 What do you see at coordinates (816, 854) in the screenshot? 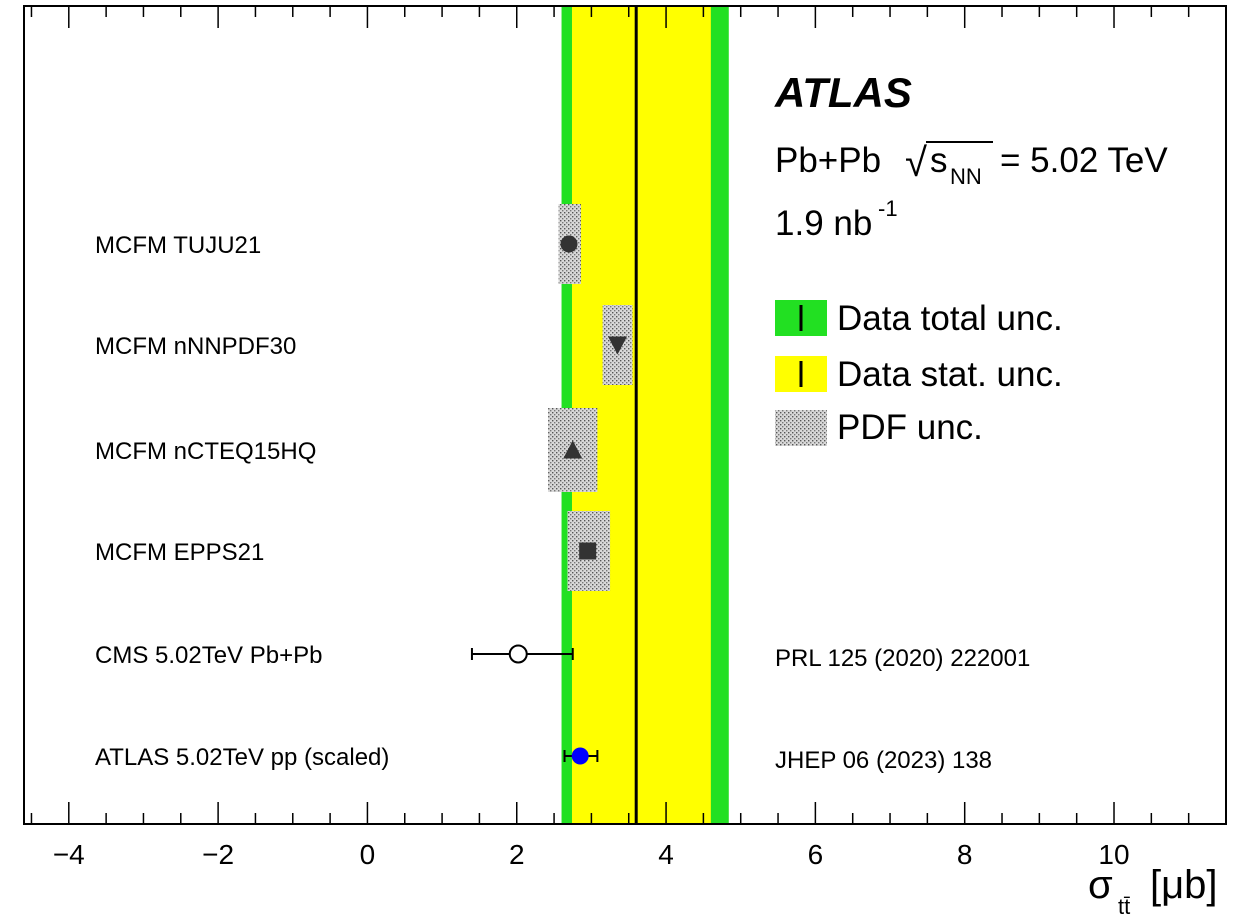
I see `x-tick-label: 6` at bounding box center [816, 854].